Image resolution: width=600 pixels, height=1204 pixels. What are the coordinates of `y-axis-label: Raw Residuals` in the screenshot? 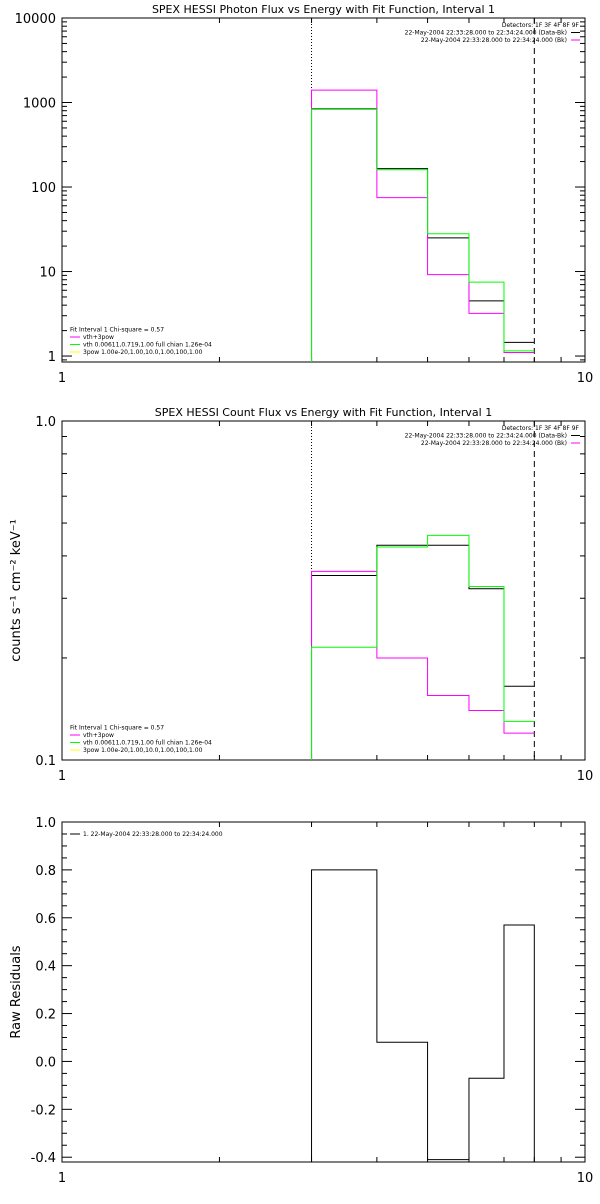 It's located at (16, 991).